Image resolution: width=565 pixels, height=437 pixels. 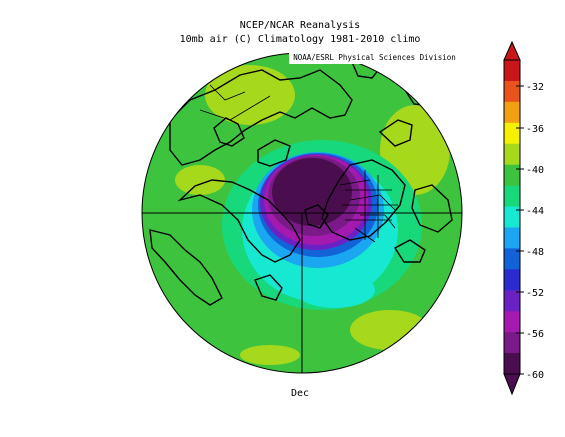 I want to click on colorbar-label: -56, so click(x=535, y=334).